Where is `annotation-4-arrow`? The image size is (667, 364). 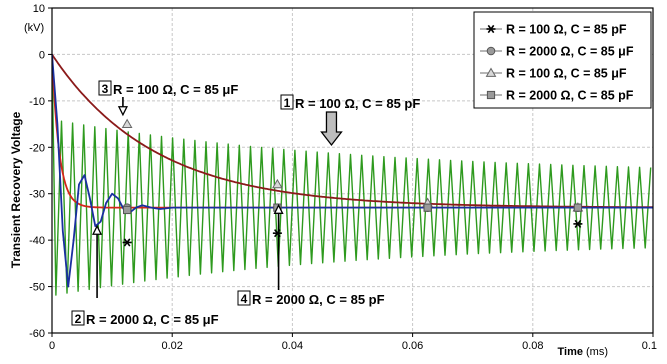
annotation-4-arrow is located at coordinates (278, 246).